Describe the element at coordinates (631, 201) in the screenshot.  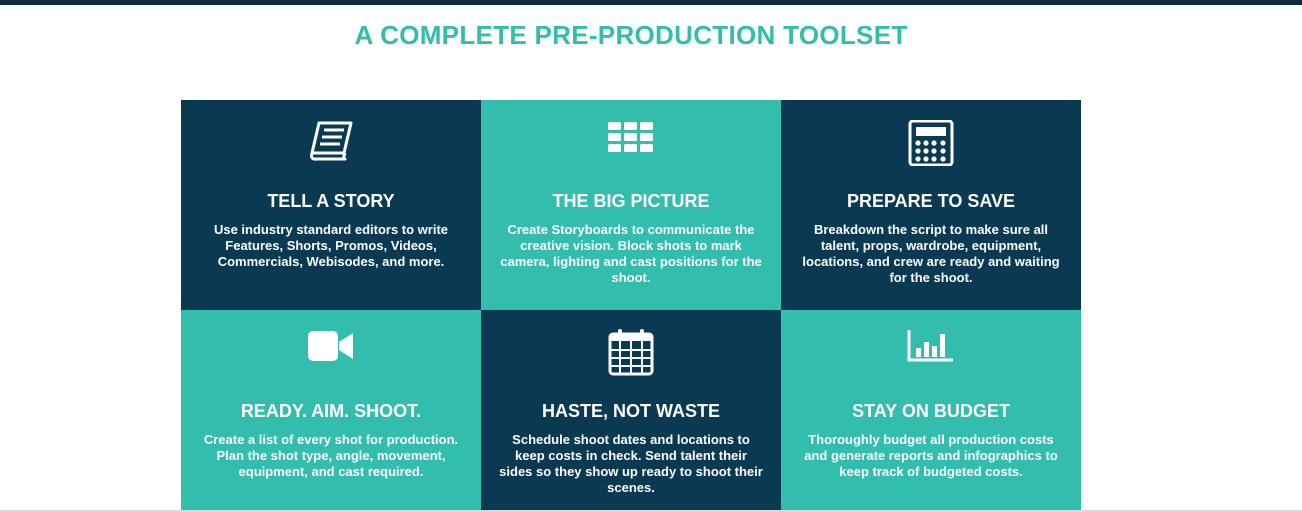
I see `feature-title: THE BIG PICTURE` at that location.